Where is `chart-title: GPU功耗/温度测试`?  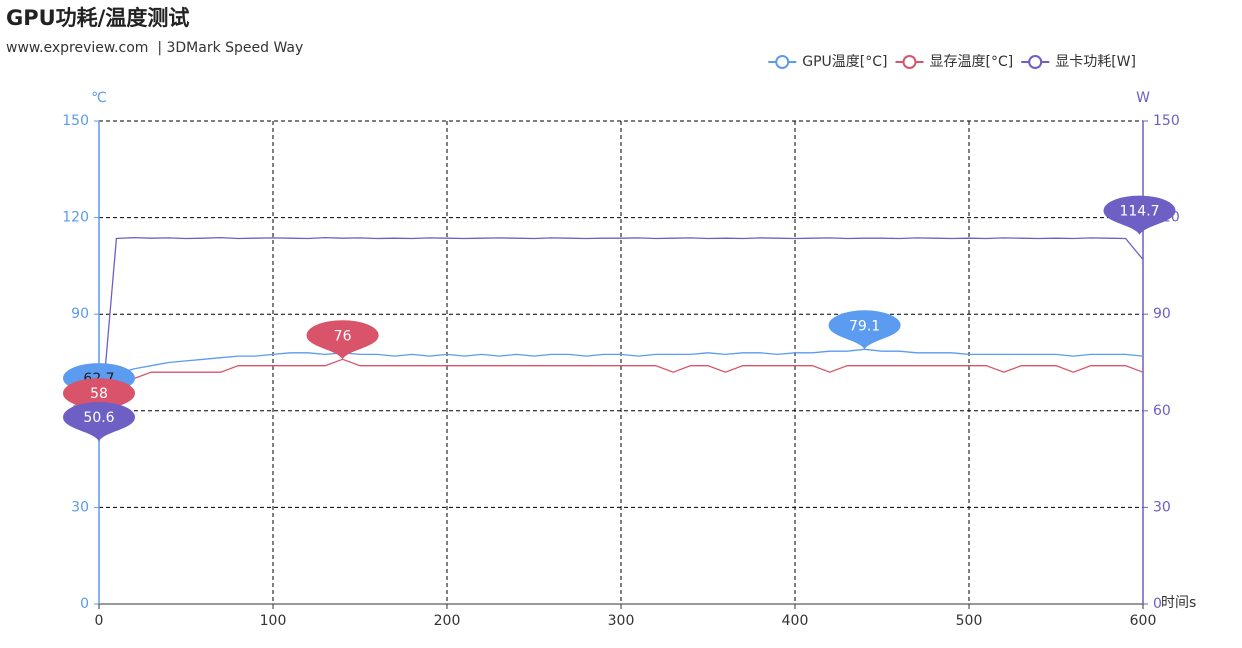 chart-title: GPU功耗/温度测试 is located at coordinates (97, 18).